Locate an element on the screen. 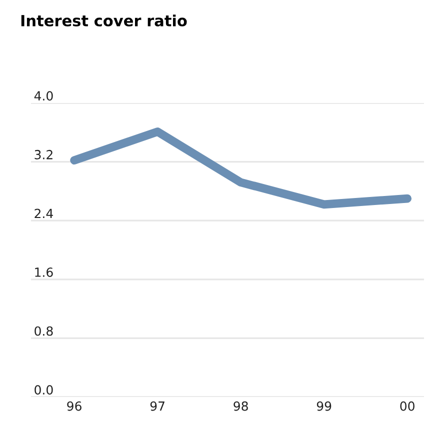 This screenshot has width=428, height=428. x-tick-label: 96 is located at coordinates (74, 406).